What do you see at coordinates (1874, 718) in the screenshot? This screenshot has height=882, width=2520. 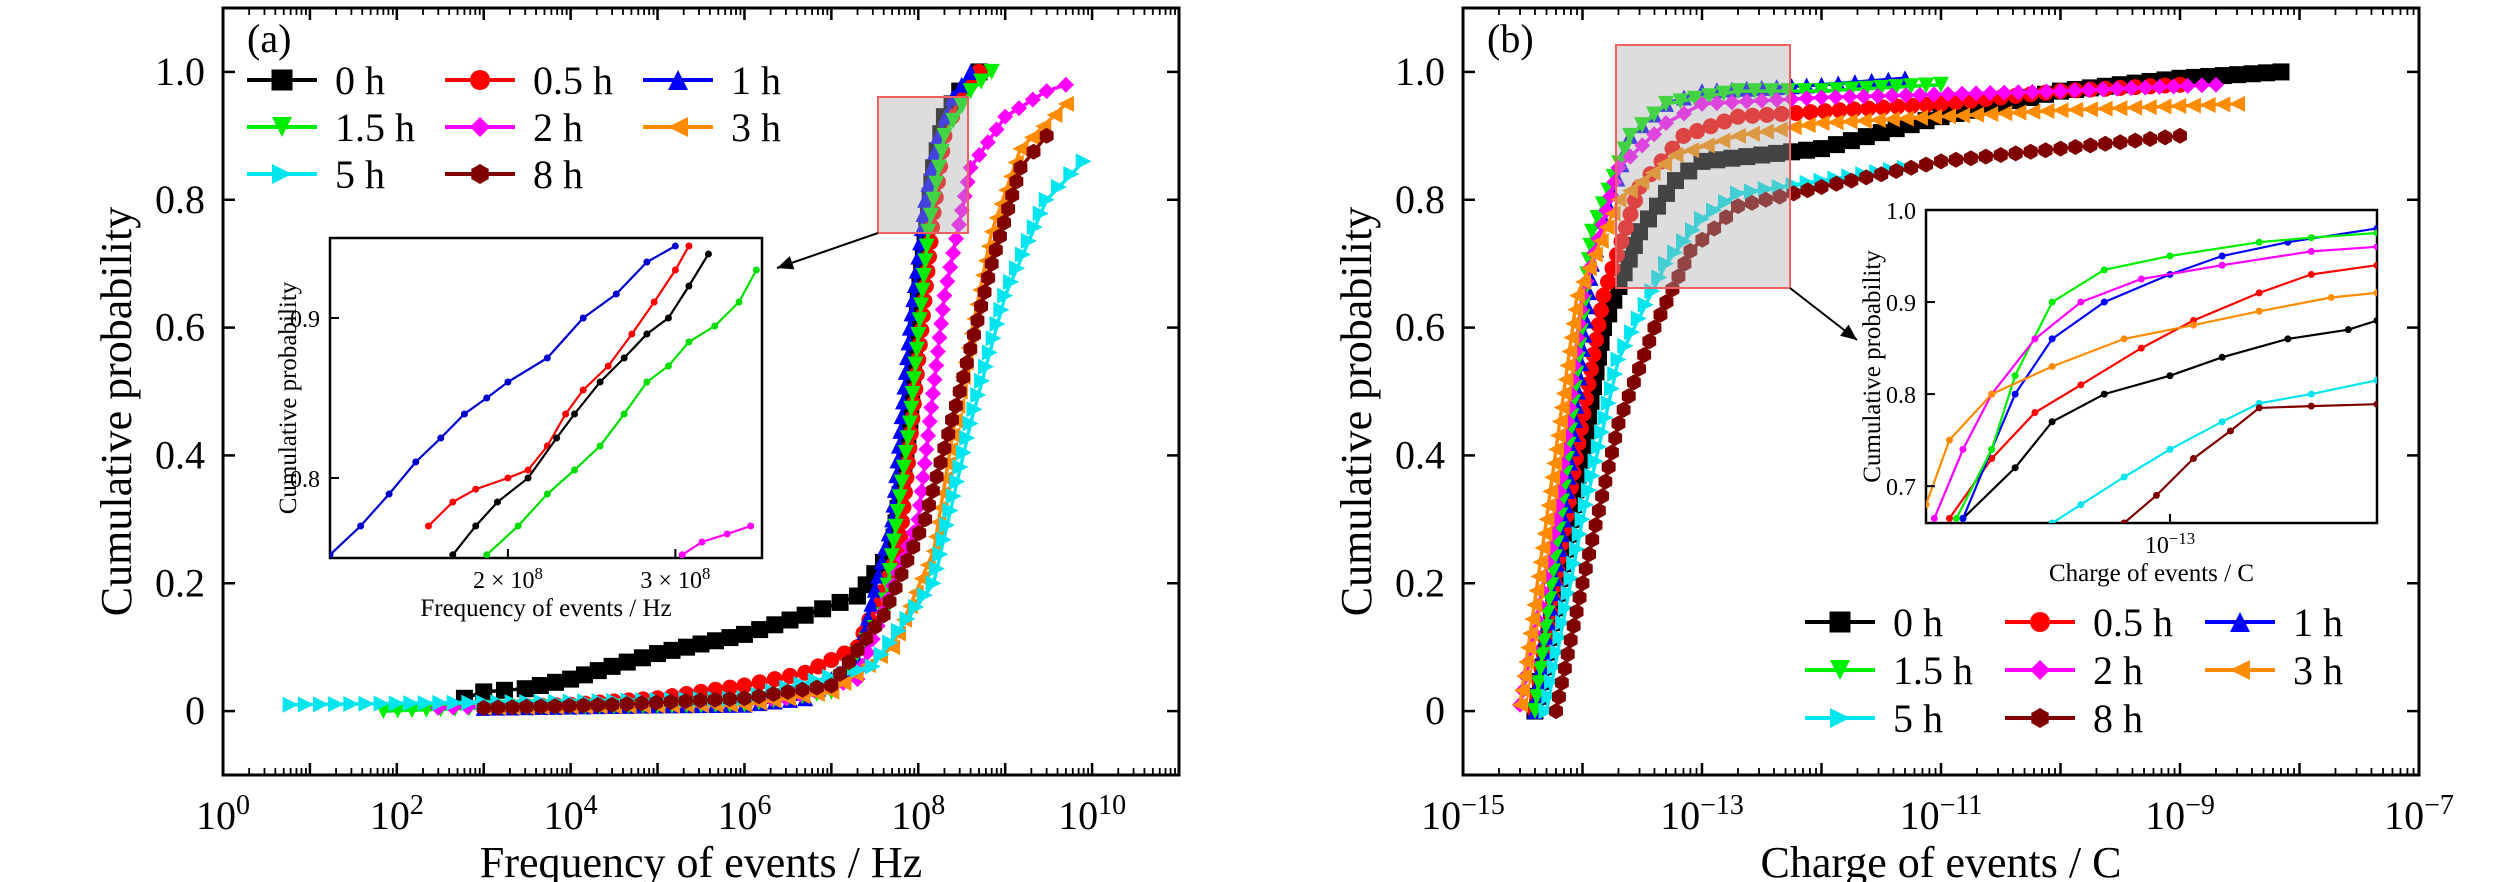 I see `legend-item: 5 h` at bounding box center [1874, 718].